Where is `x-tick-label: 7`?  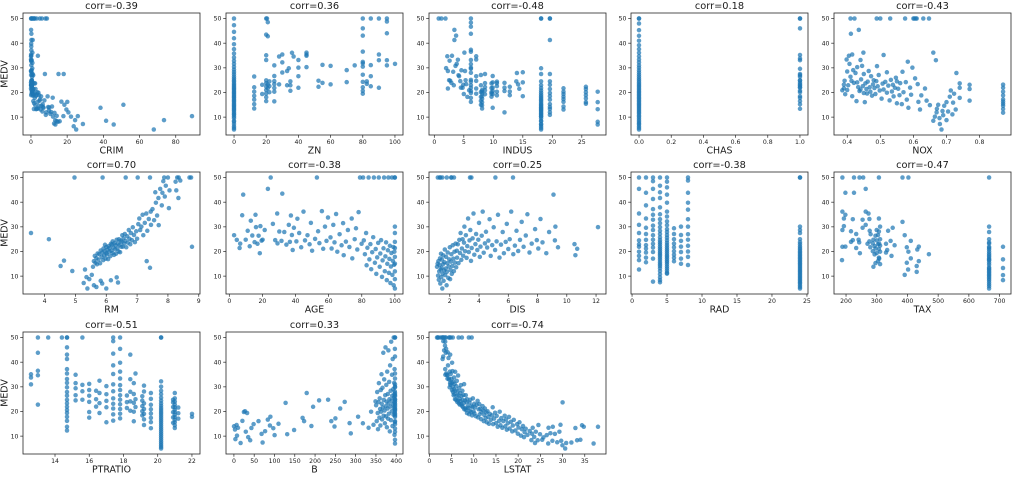 x-tick-label: 7 is located at coordinates (137, 301).